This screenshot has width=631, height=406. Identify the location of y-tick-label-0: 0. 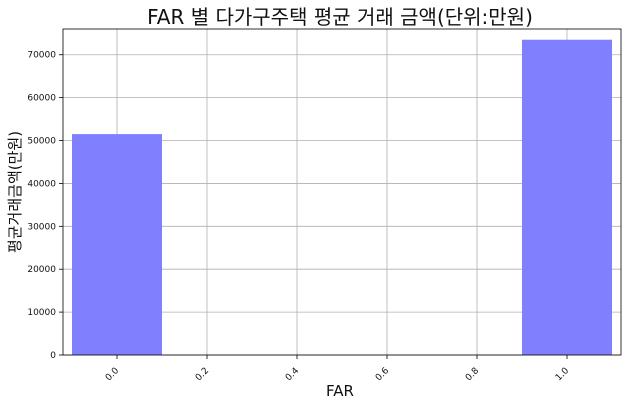
(53, 356).